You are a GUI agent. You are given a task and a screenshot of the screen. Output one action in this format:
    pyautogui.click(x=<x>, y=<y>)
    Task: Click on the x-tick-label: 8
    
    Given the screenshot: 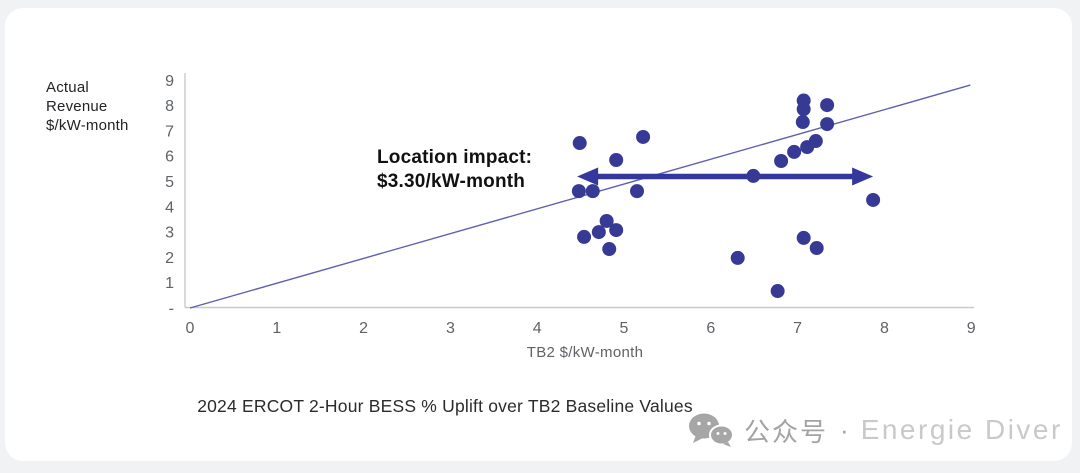 What is the action you would take?
    pyautogui.click(x=884, y=328)
    